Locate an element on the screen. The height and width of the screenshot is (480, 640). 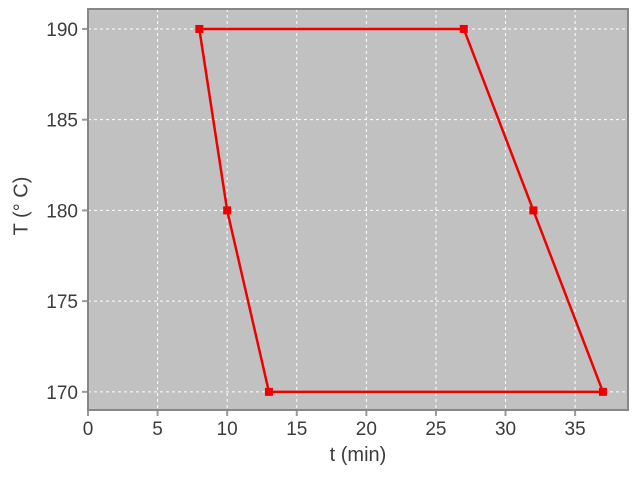
y-tick-label: 185 is located at coordinates (62, 121).